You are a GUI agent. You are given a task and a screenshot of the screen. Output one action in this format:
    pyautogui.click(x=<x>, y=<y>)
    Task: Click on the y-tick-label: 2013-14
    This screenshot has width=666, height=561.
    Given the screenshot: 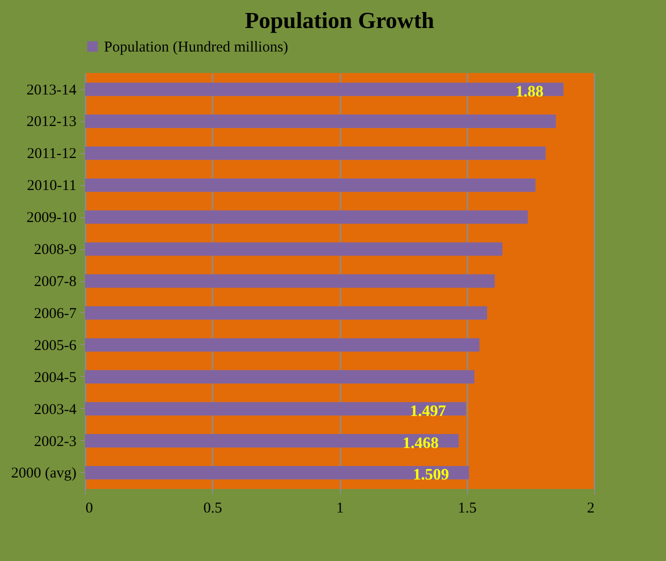 What is the action you would take?
    pyautogui.click(x=51, y=90)
    